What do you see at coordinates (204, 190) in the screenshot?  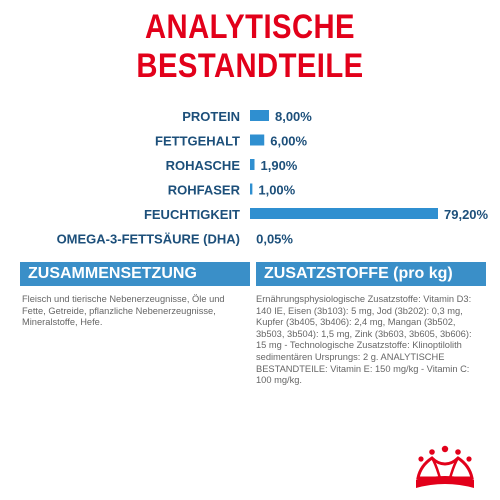 I see `category-label: ROHFASER` at bounding box center [204, 190].